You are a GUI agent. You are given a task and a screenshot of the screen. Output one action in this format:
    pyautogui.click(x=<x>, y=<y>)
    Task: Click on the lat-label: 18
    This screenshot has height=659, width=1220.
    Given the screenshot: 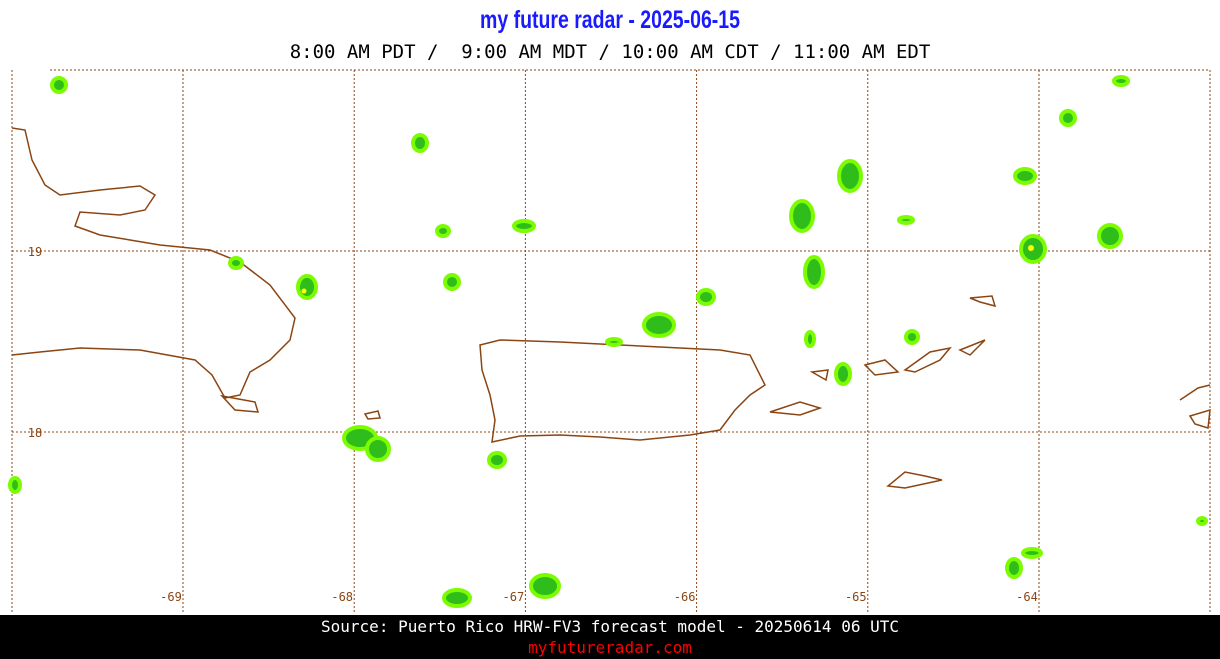 What is the action you would take?
    pyautogui.click(x=35, y=433)
    